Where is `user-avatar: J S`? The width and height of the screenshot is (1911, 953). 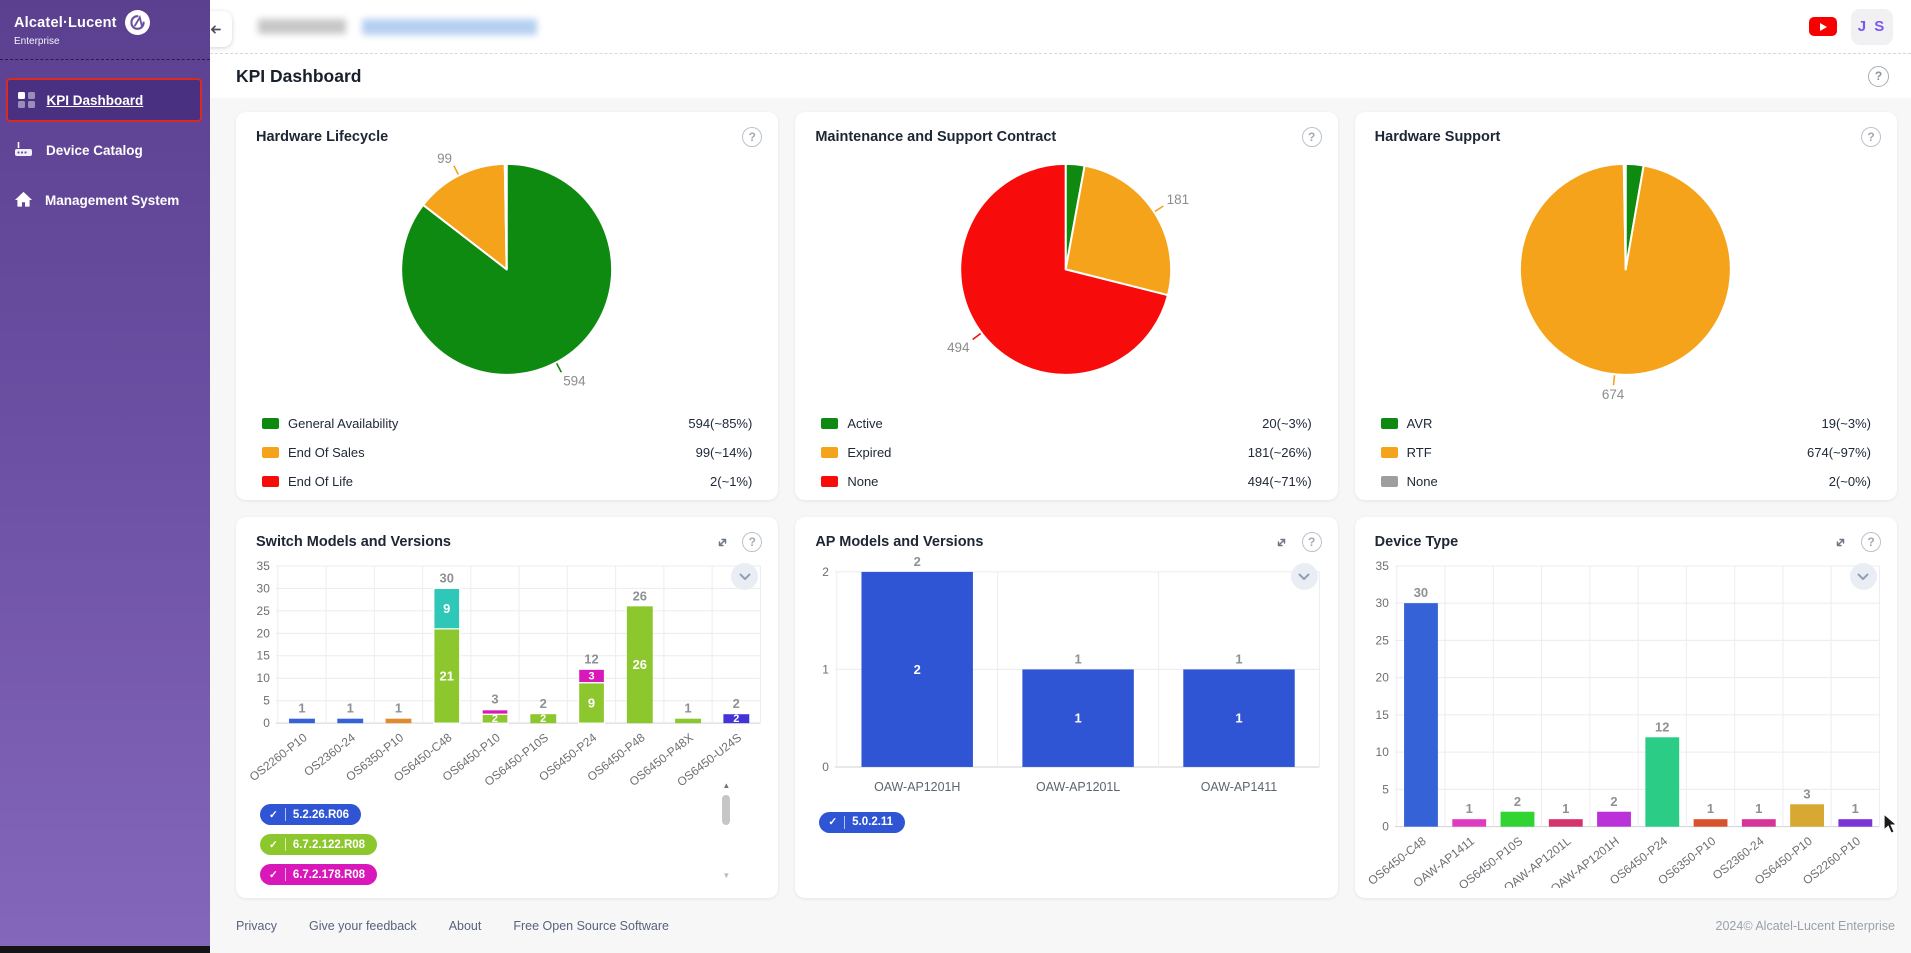 user-avatar: J S is located at coordinates (1872, 26).